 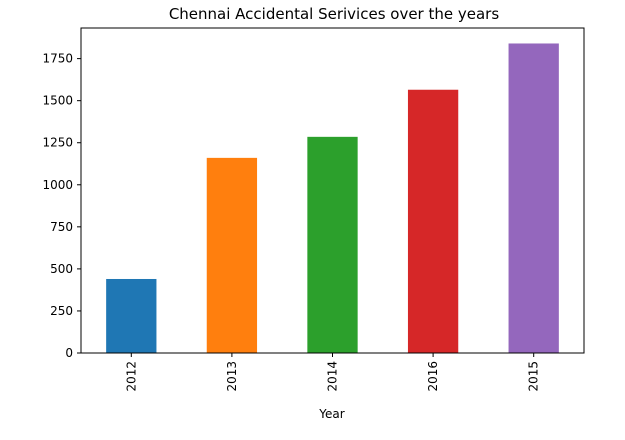 I want to click on y-tick-label: 1000, so click(x=57, y=185).